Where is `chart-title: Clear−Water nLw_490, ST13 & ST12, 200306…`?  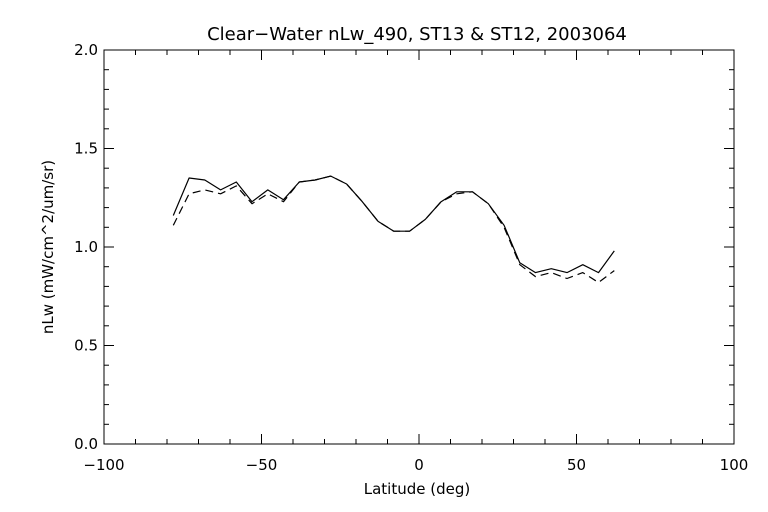 chart-title: Clear−Water nLw_490, ST13 & ST12, 200306… is located at coordinates (417, 34).